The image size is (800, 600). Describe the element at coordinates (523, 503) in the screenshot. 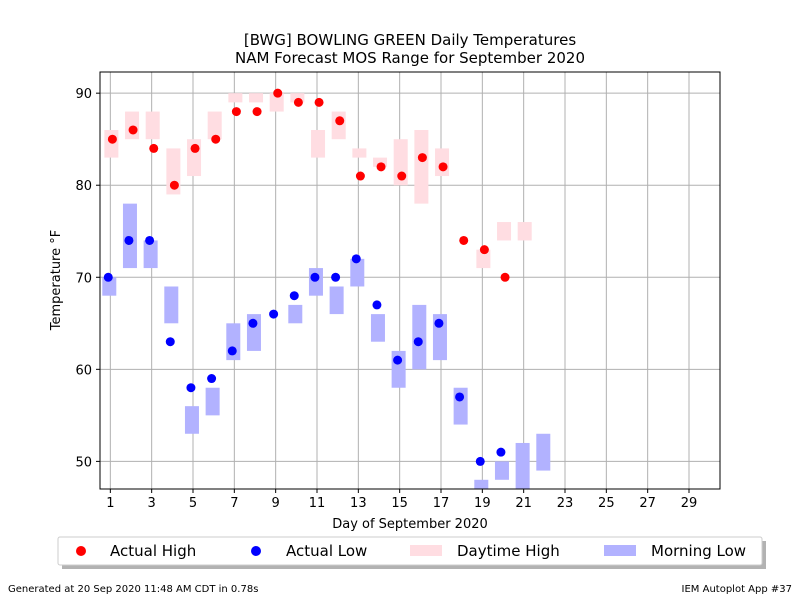

I see `x-tick-label: 21` at that location.